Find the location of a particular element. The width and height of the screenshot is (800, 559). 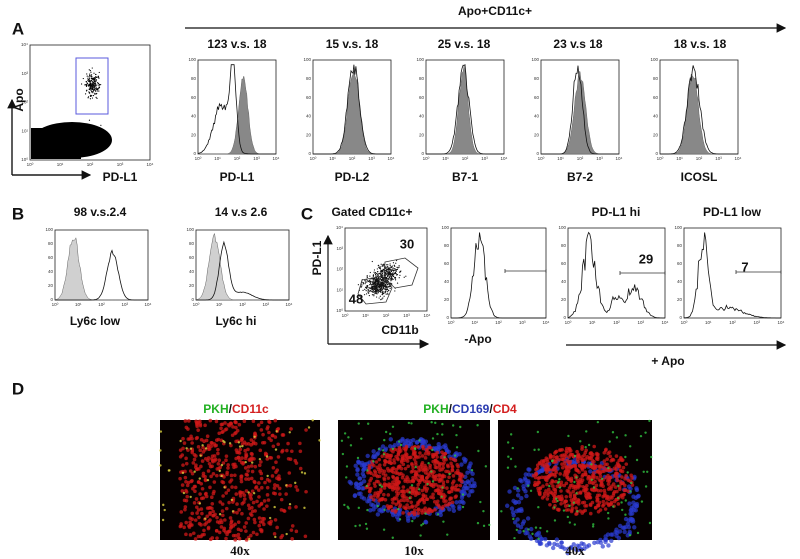

x-tick-label: 10² is located at coordinates (242, 304).